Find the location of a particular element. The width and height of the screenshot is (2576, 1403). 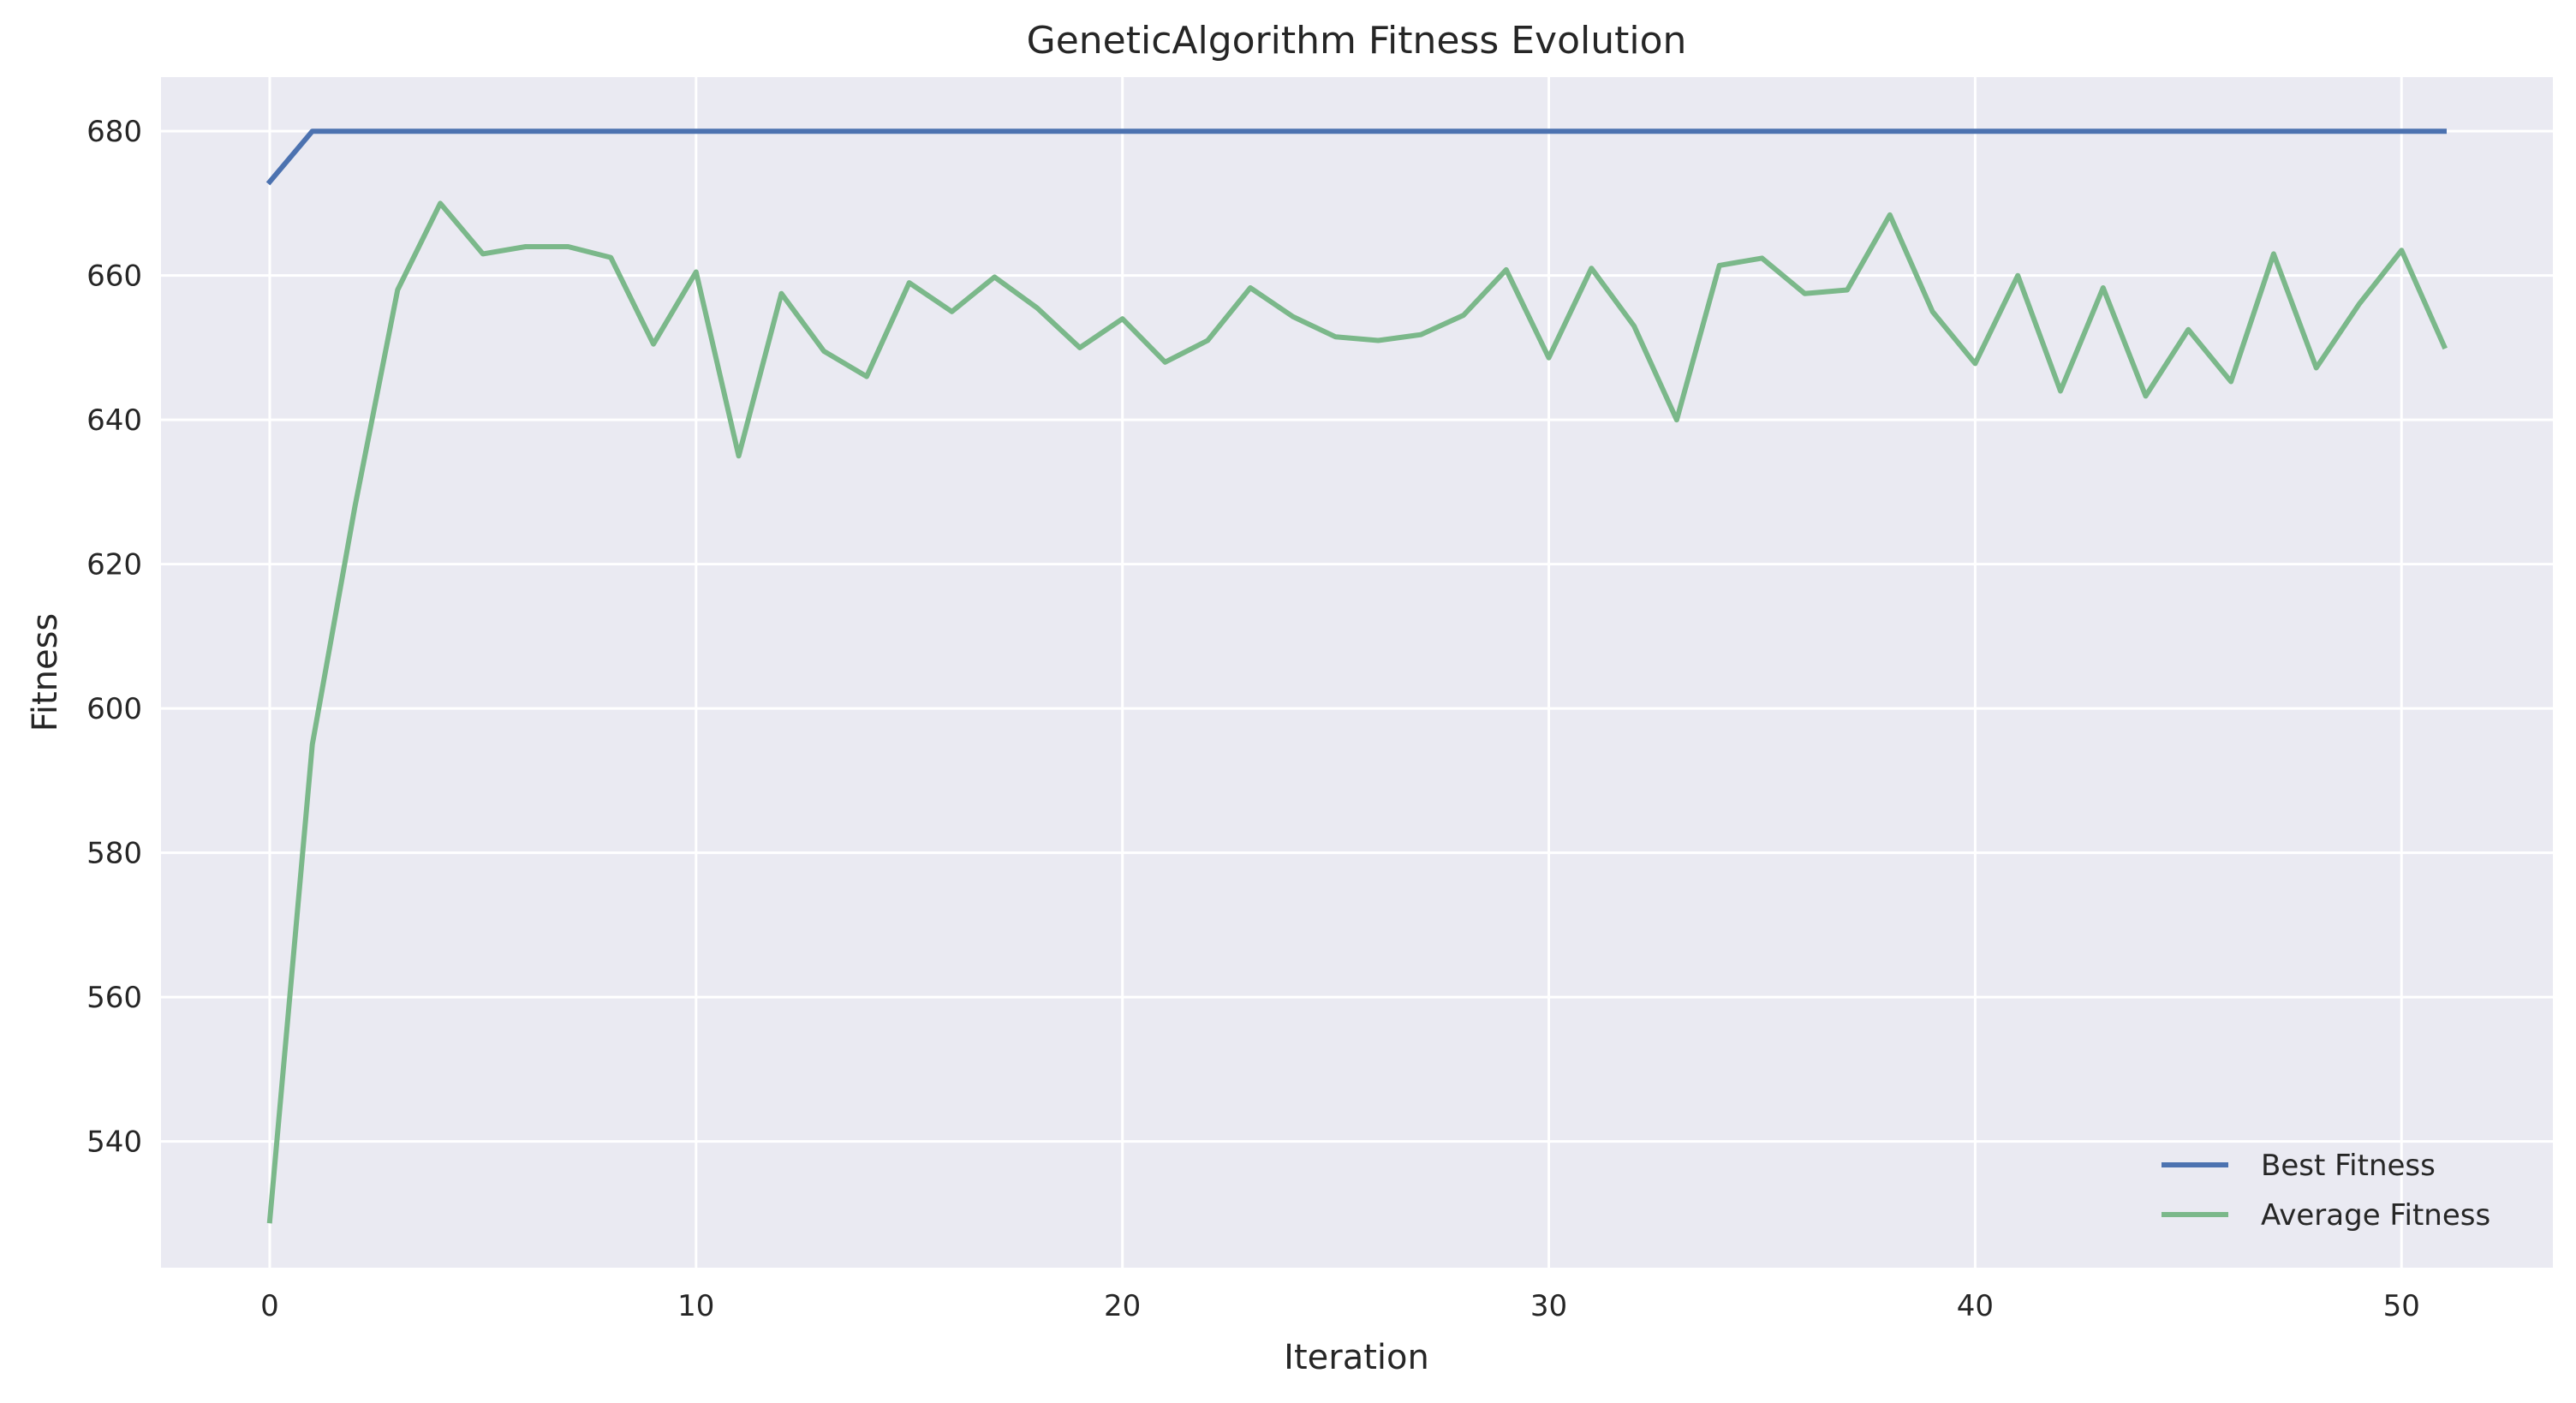

chart-title: GeneticAlgorithm Fitness Evolution is located at coordinates (1357, 41).